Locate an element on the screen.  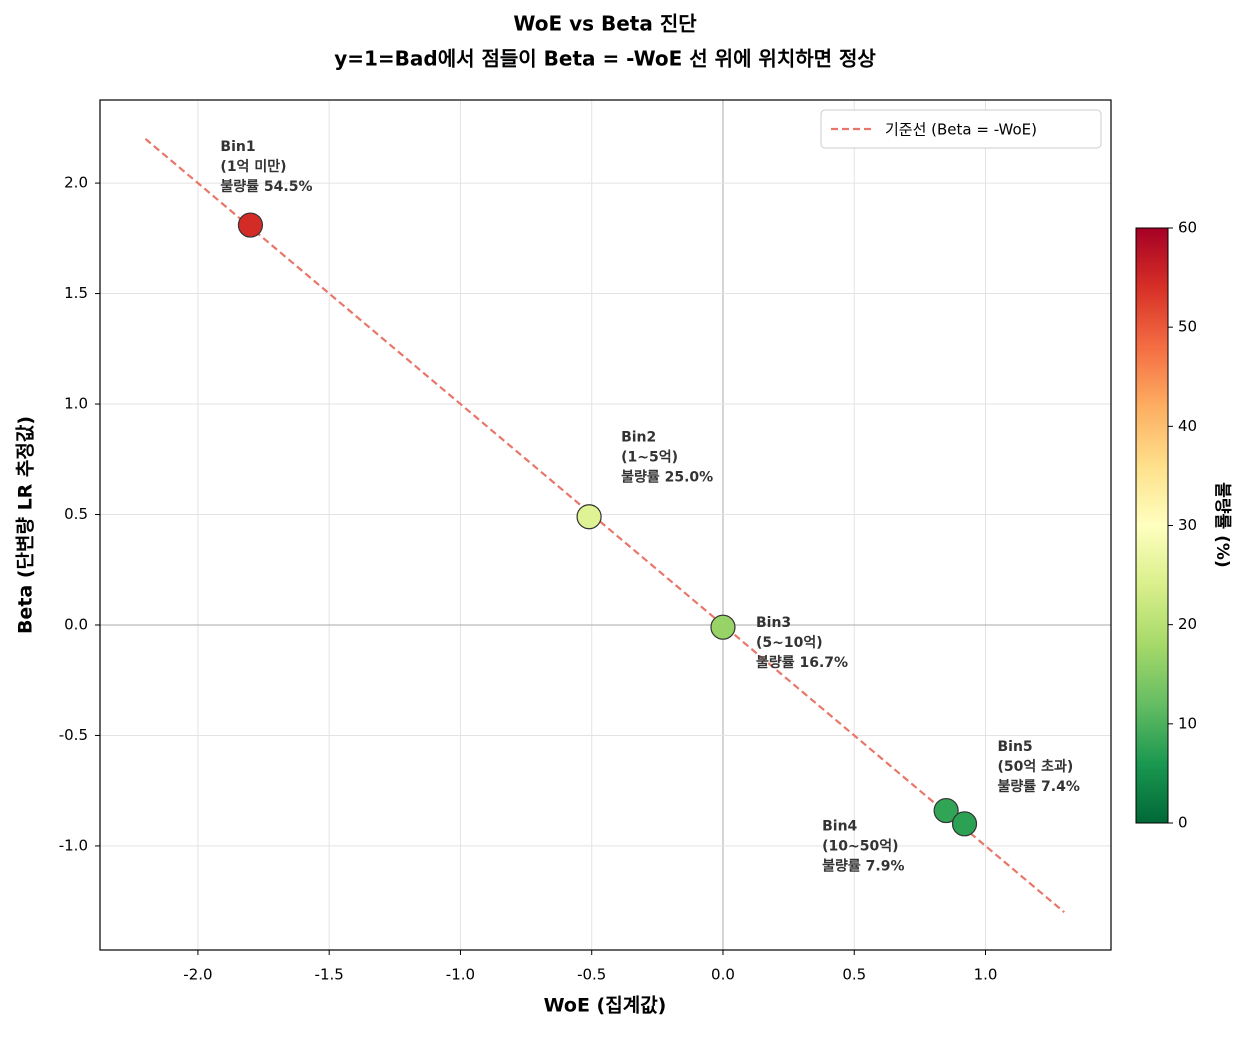
colorbar-tick-label: 40 is located at coordinates (1187, 426).